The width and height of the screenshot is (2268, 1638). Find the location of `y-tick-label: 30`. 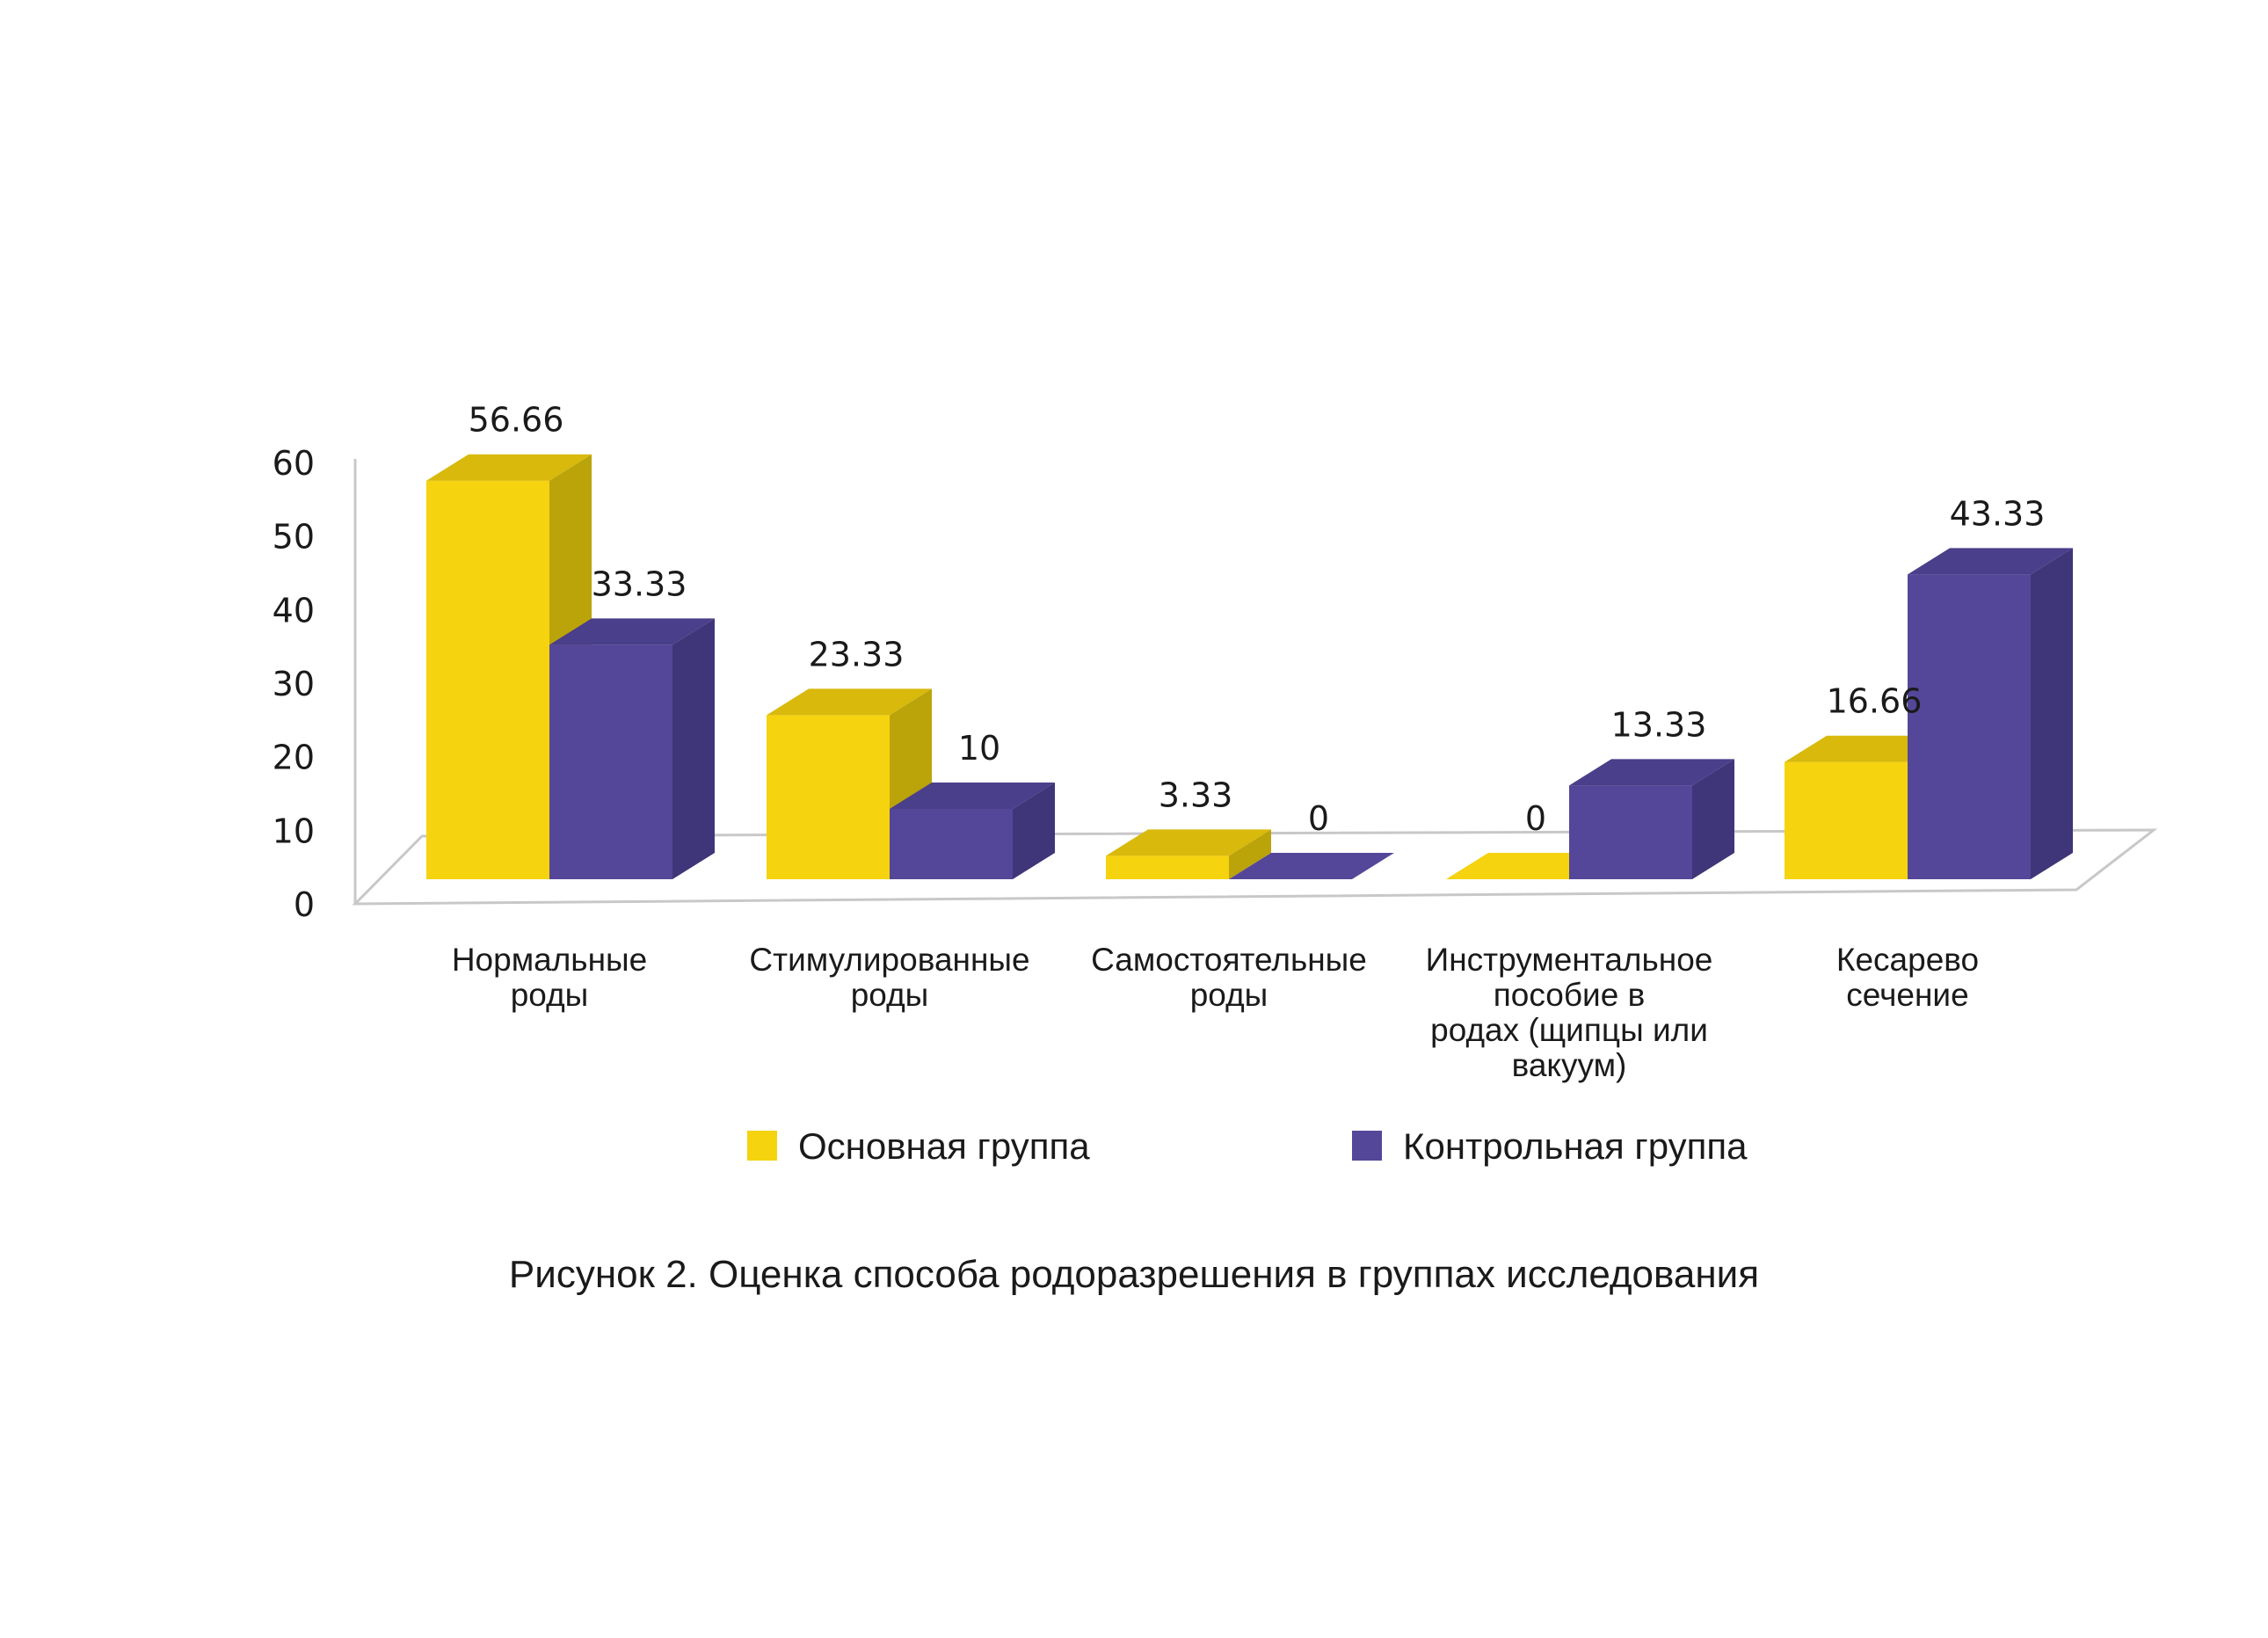

y-tick-label: 30 is located at coordinates (294, 684).